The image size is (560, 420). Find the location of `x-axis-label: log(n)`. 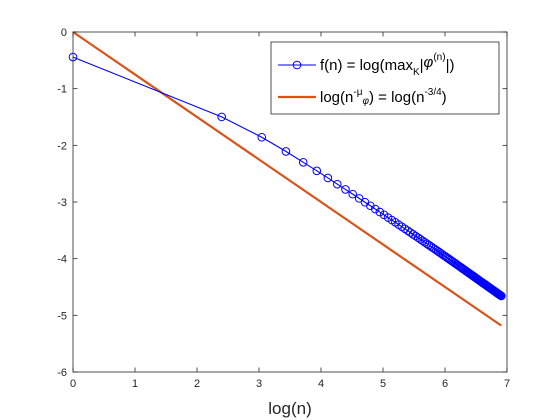

x-axis-label: log(n) is located at coordinates (289, 408).